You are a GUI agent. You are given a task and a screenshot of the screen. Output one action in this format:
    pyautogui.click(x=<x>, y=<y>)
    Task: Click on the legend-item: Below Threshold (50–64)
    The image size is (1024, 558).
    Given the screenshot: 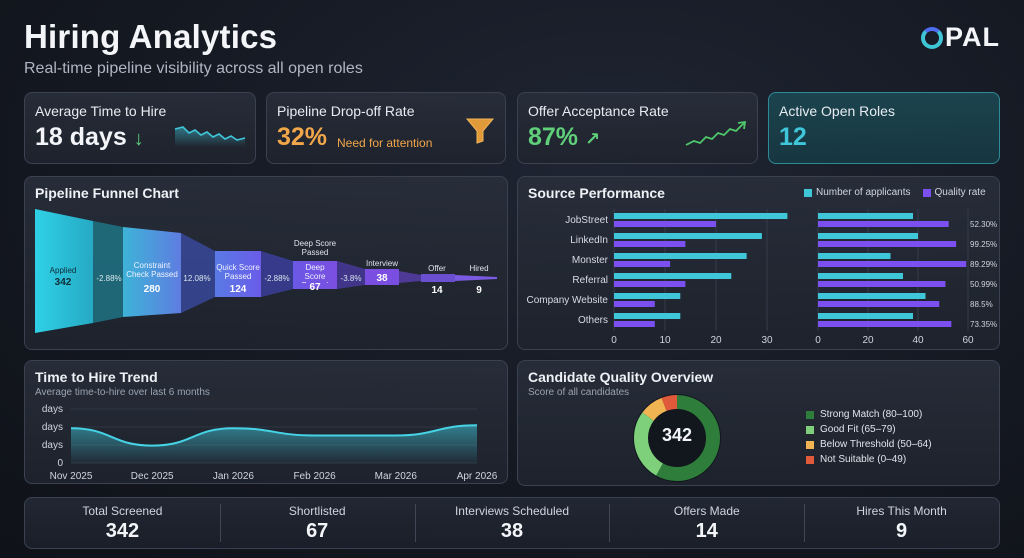 What is the action you would take?
    pyautogui.click(x=869, y=444)
    